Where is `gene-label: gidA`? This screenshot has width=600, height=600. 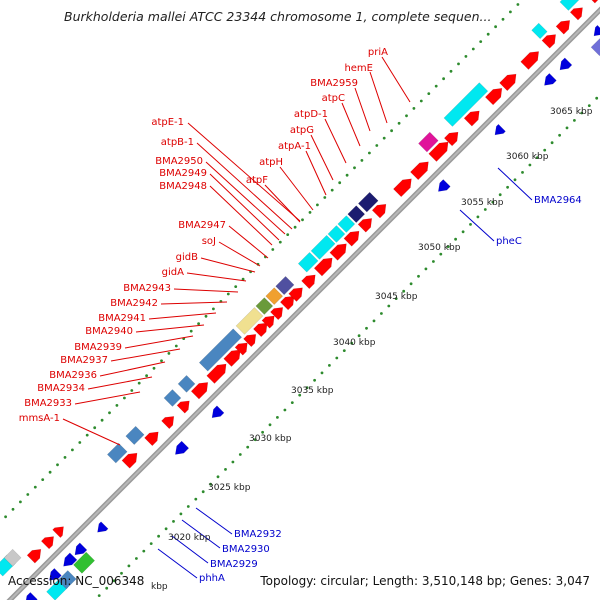 gene-label: gidA is located at coordinates (173, 272).